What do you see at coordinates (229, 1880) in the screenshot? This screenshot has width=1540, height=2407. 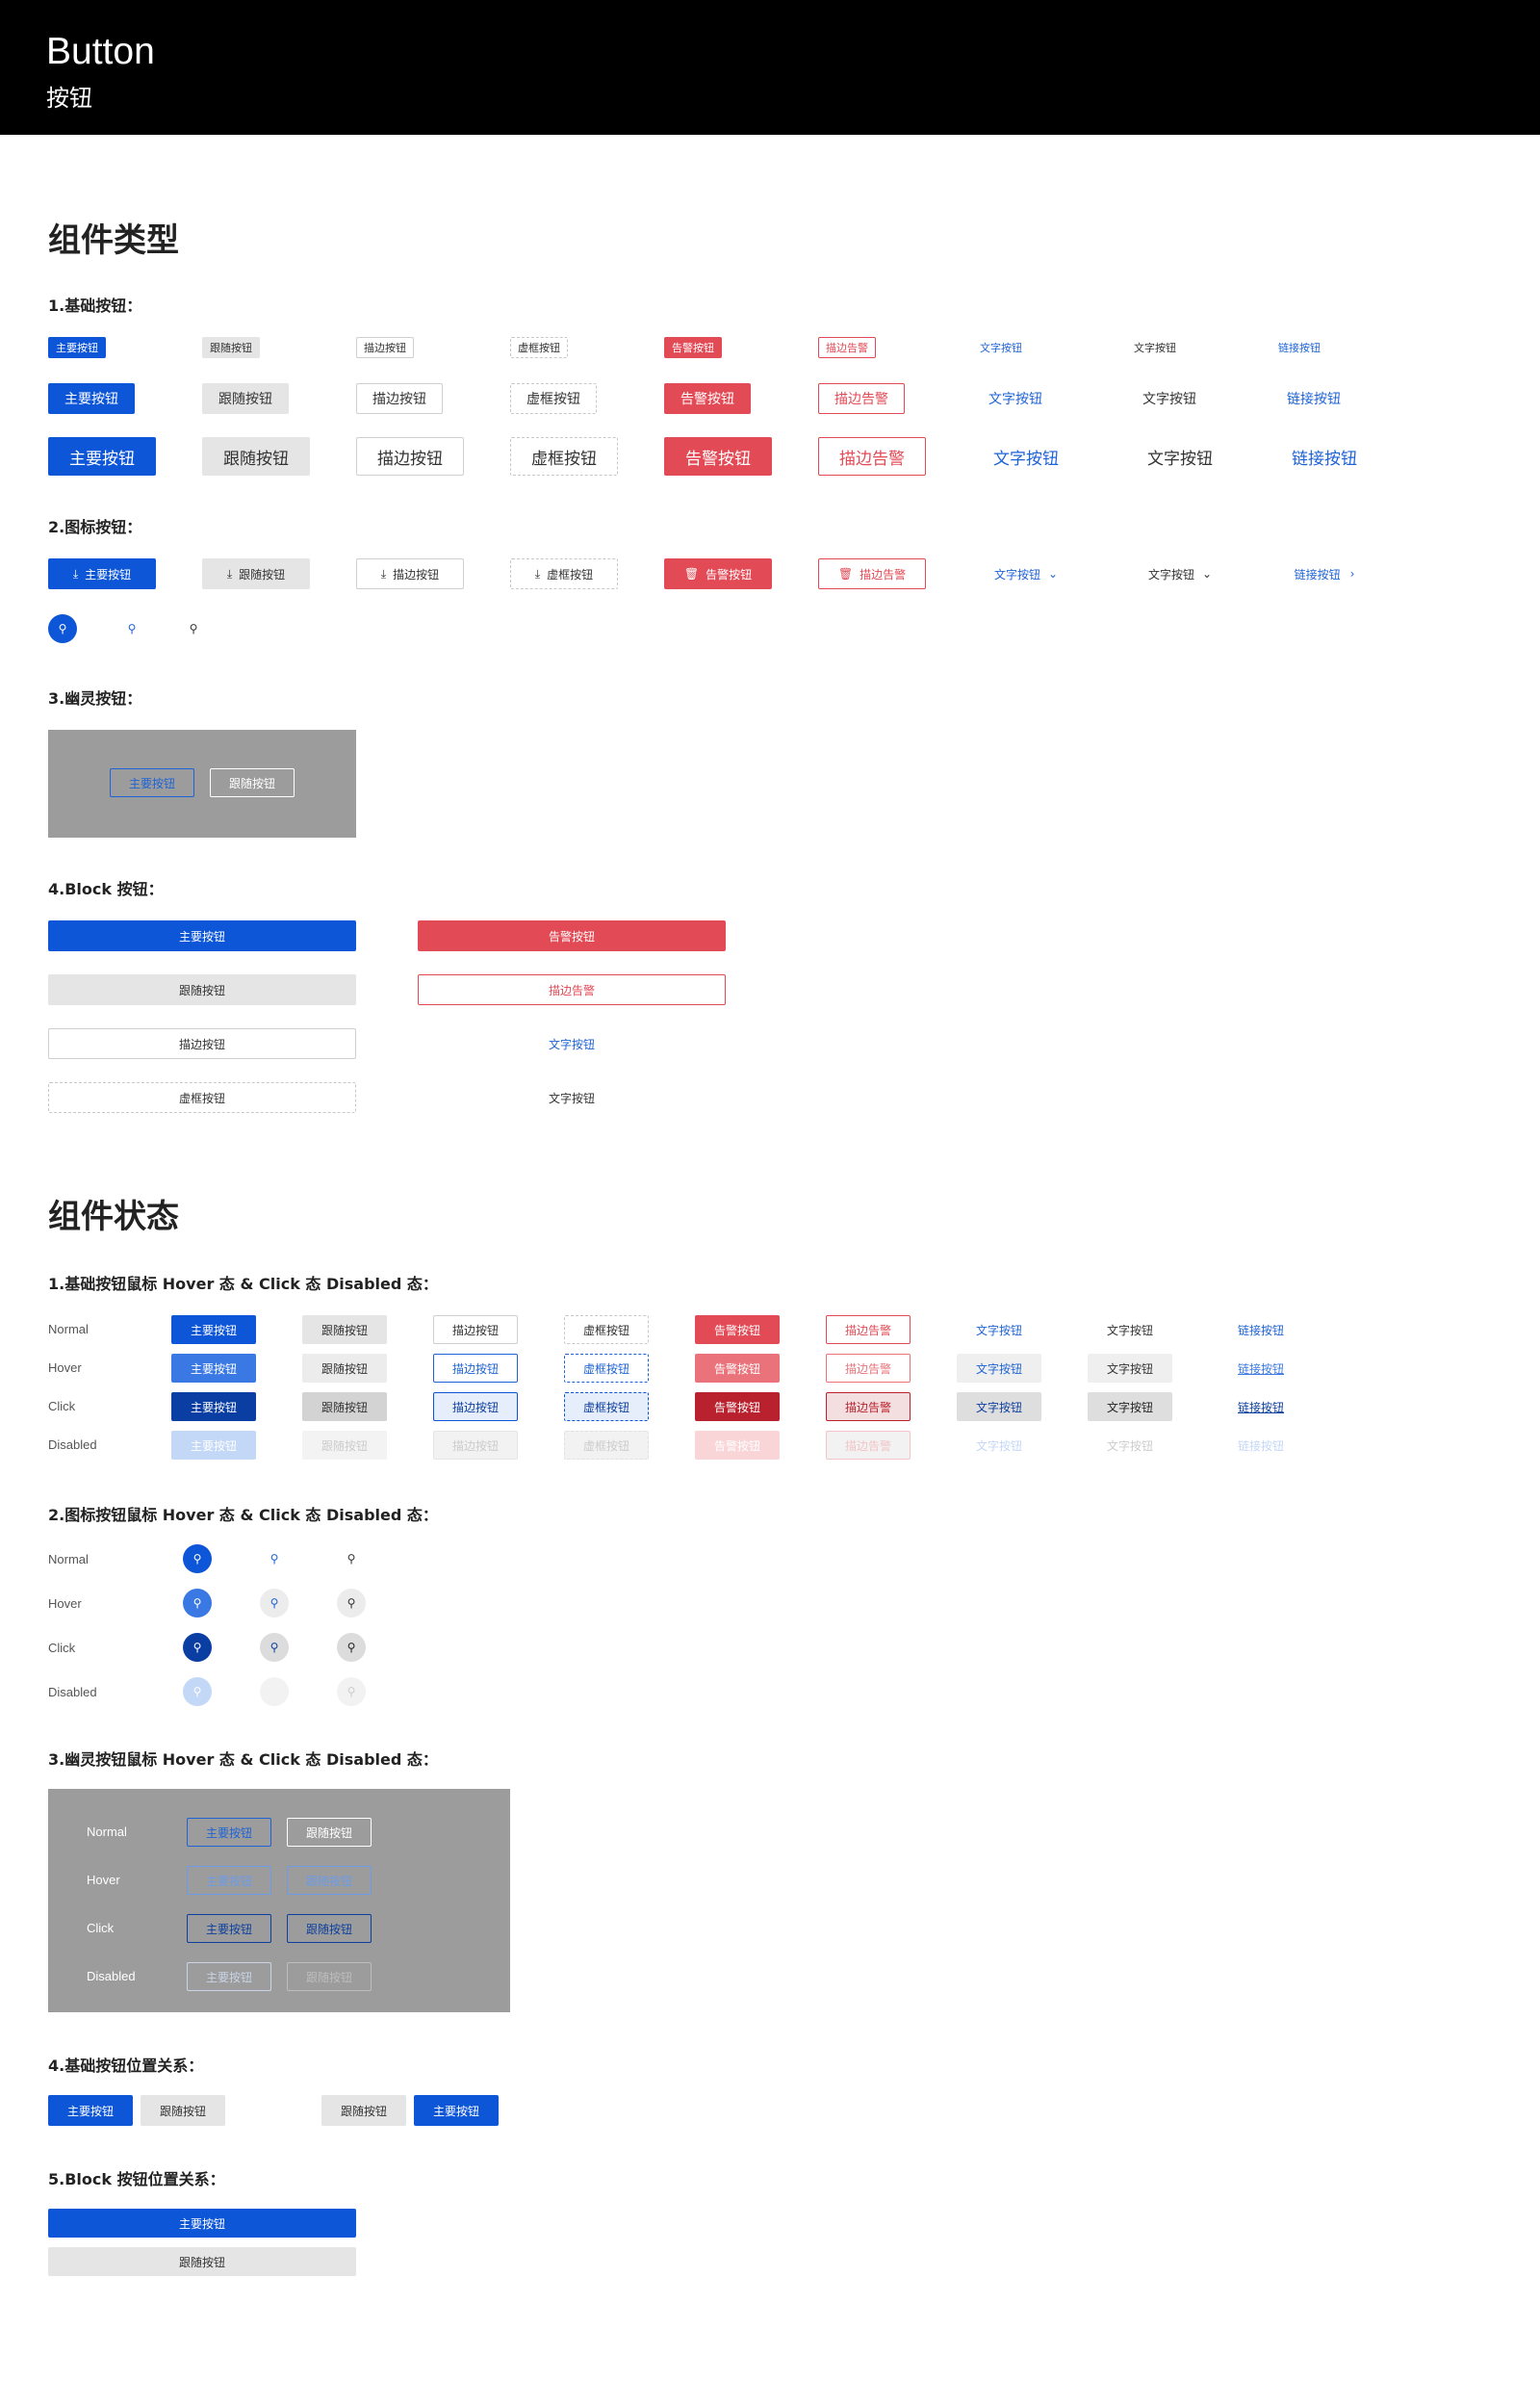 I see `ghost-primary-button-hover: 主要按钮` at bounding box center [229, 1880].